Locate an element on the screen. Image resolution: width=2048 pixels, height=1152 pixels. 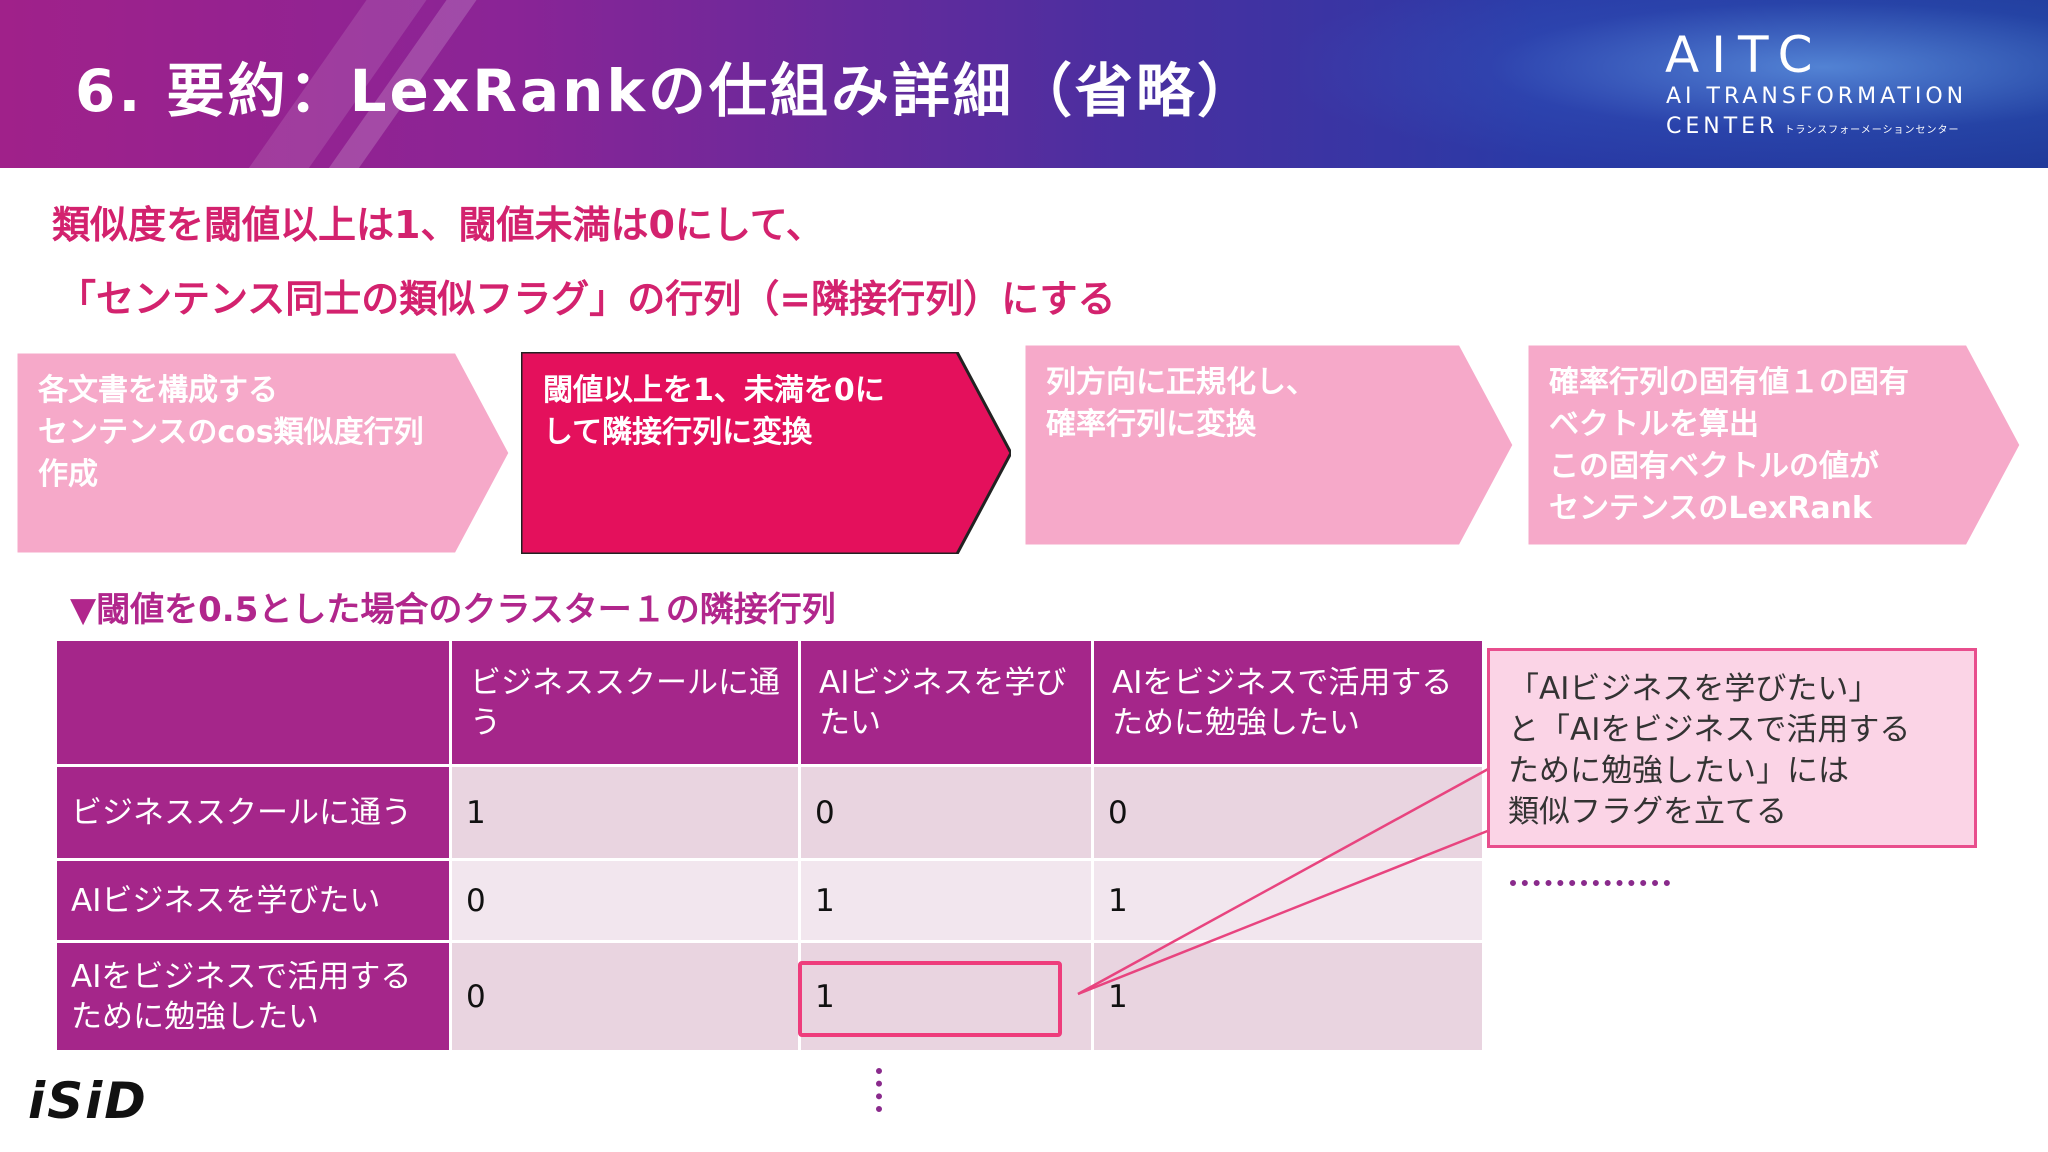
matrix-column-header: AIをビジネスで活用するために勉強したい is located at coordinates (1288, 702).